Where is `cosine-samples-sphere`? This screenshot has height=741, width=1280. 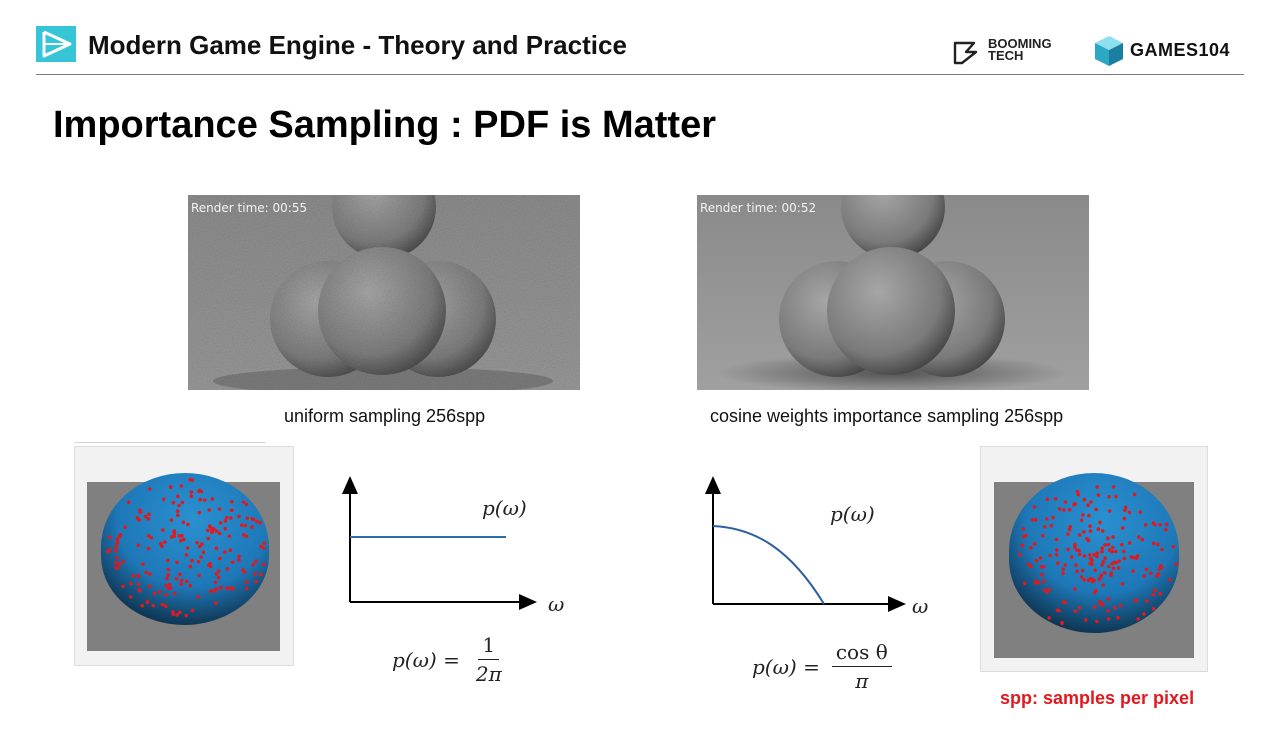 cosine-samples-sphere is located at coordinates (1094, 559).